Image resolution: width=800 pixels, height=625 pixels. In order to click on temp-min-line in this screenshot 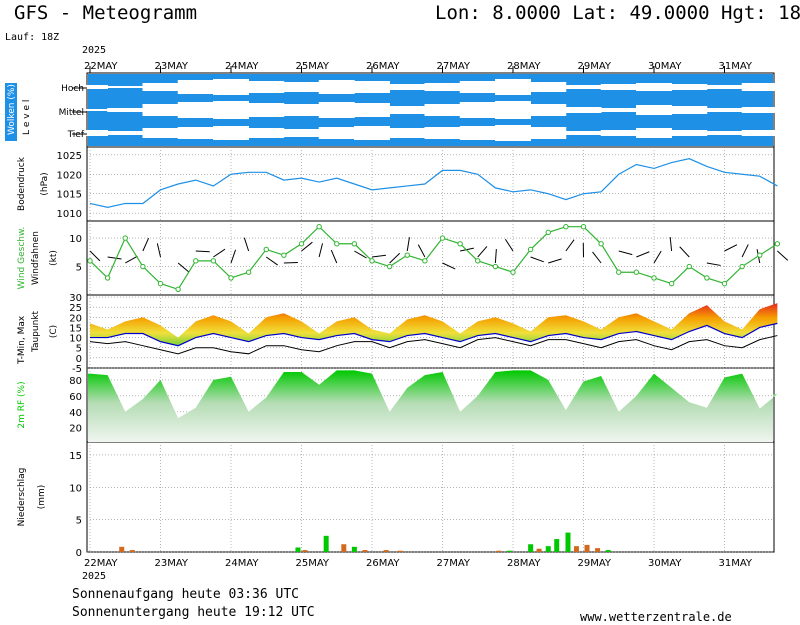, I will do `click(434, 334)`.